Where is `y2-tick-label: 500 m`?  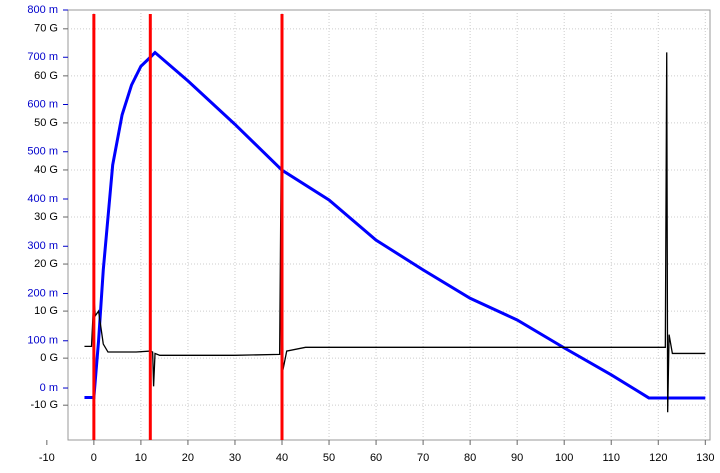 y2-tick-label: 500 m is located at coordinates (42, 152).